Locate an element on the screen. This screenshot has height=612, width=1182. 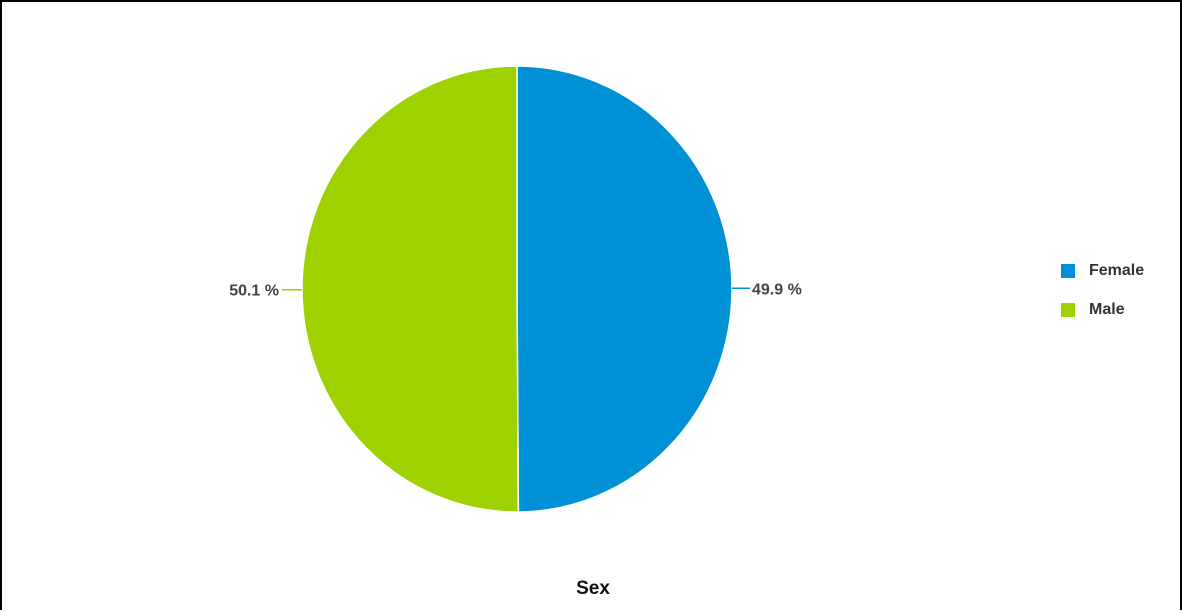
slice-label-female: 49.9 % is located at coordinates (777, 289).